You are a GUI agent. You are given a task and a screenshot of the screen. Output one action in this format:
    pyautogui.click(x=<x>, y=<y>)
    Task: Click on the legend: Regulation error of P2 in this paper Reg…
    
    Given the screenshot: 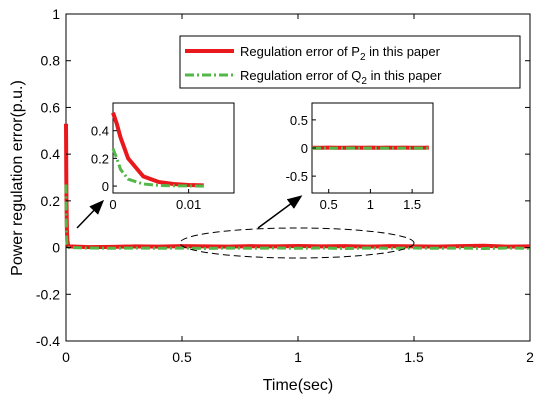 What is the action you would take?
    pyautogui.click(x=350, y=62)
    